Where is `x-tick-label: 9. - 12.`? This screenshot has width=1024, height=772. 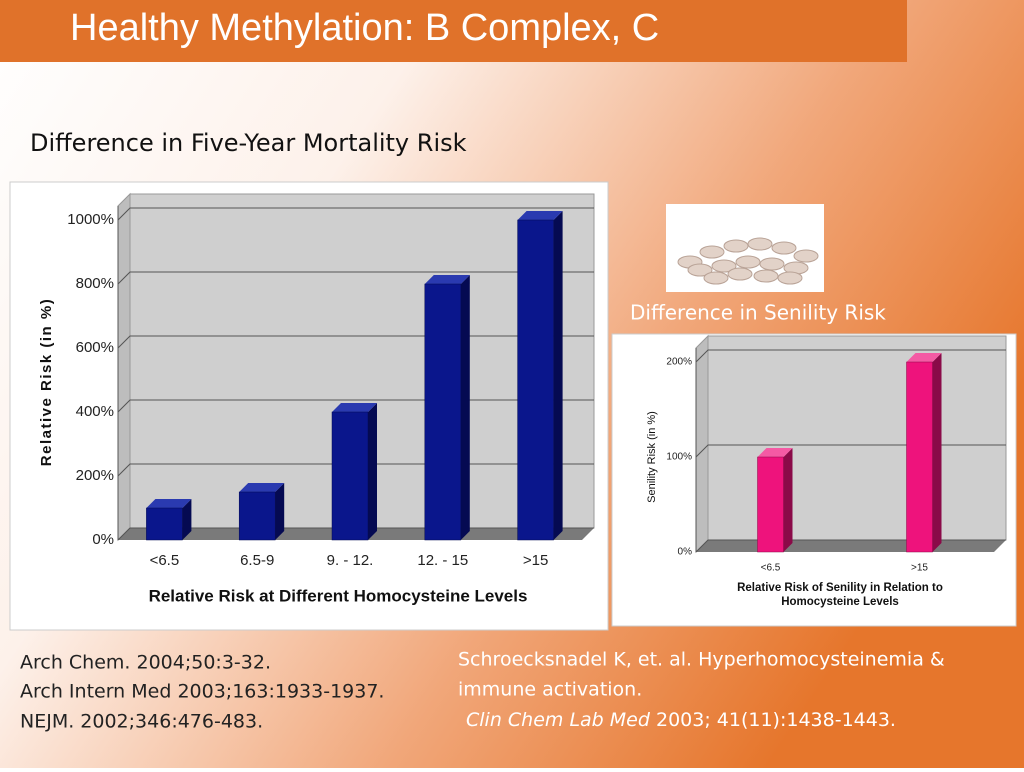
x-tick-label: 9. - 12. is located at coordinates (350, 560).